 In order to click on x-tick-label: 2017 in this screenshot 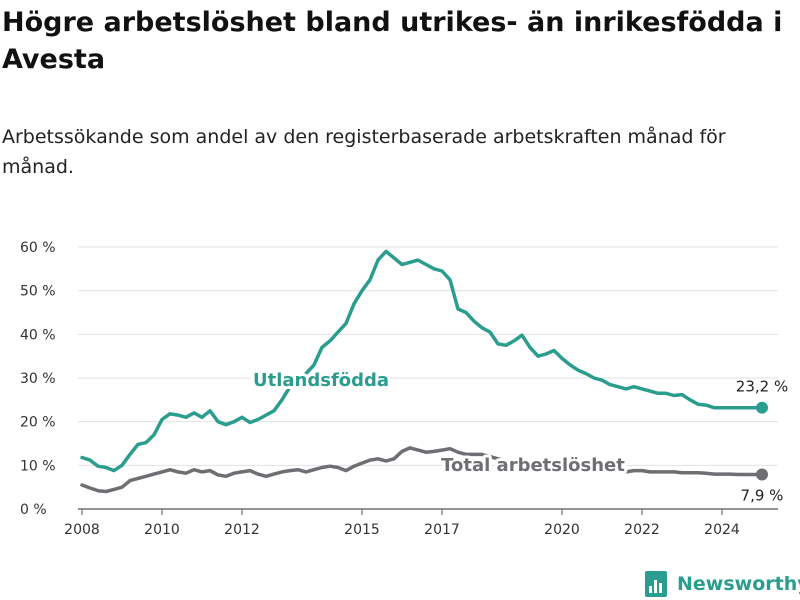, I will do `click(442, 530)`.